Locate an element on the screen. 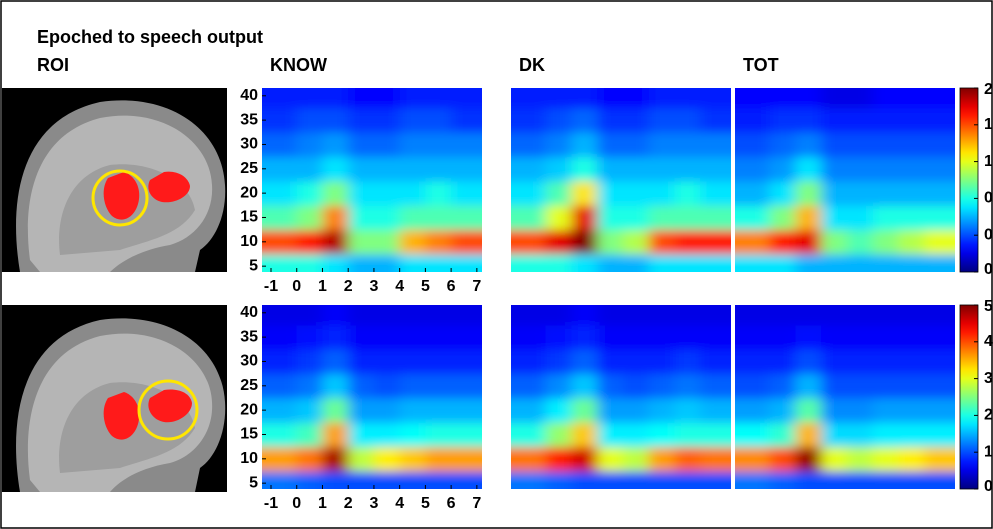 The width and height of the screenshot is (993, 529). x-tick-label: 3 is located at coordinates (373, 503).